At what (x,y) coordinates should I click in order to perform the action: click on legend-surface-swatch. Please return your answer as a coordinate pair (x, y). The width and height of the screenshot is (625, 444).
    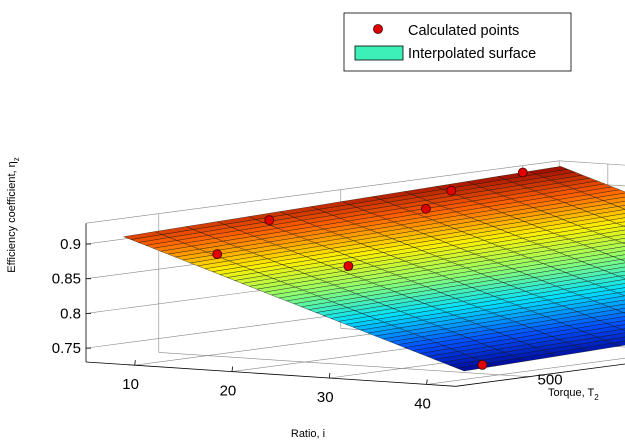
    Looking at the image, I should click on (379, 53).